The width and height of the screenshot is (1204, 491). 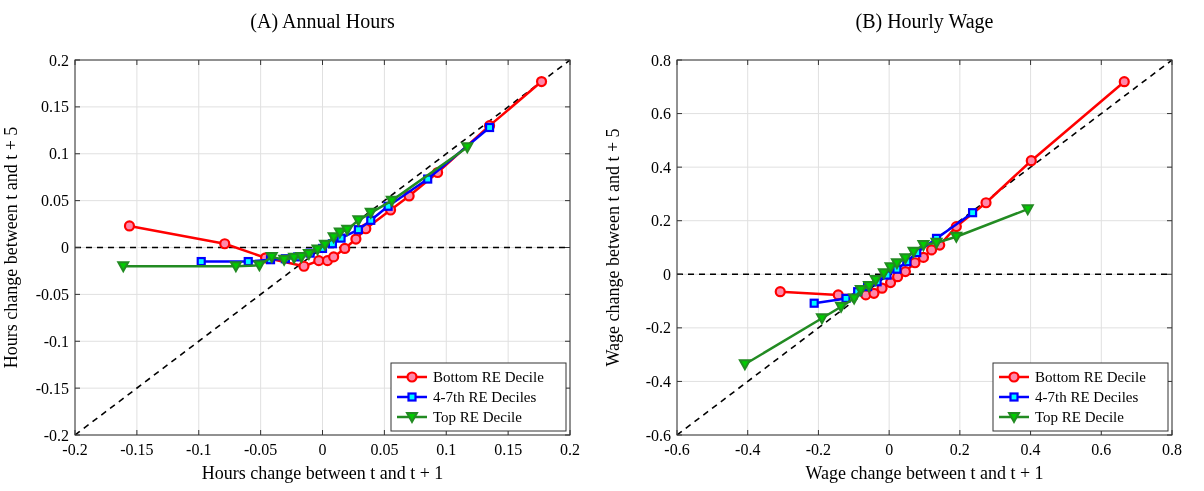 I want to click on x-tick-label: 0.6, so click(x=1101, y=449).